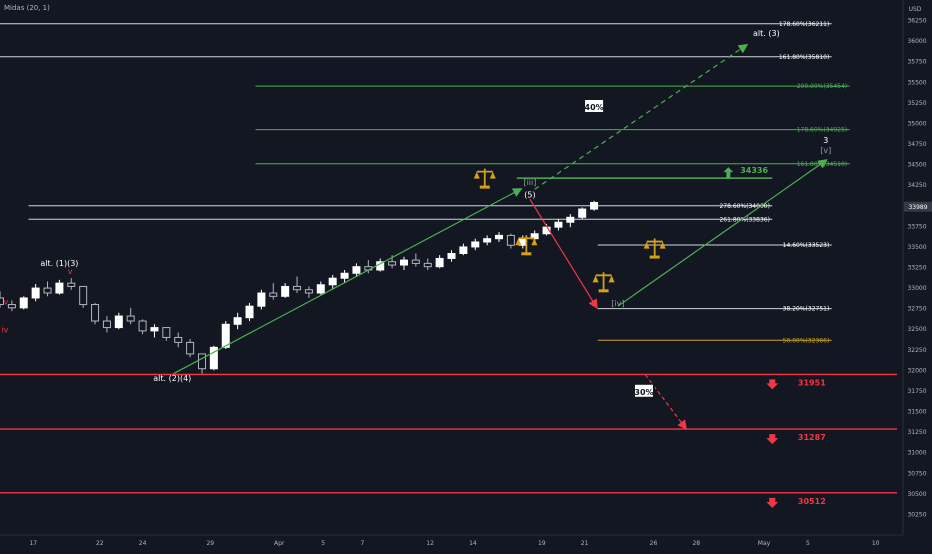  I want to click on wave-label-1: alt. (2)(4), so click(172, 378).